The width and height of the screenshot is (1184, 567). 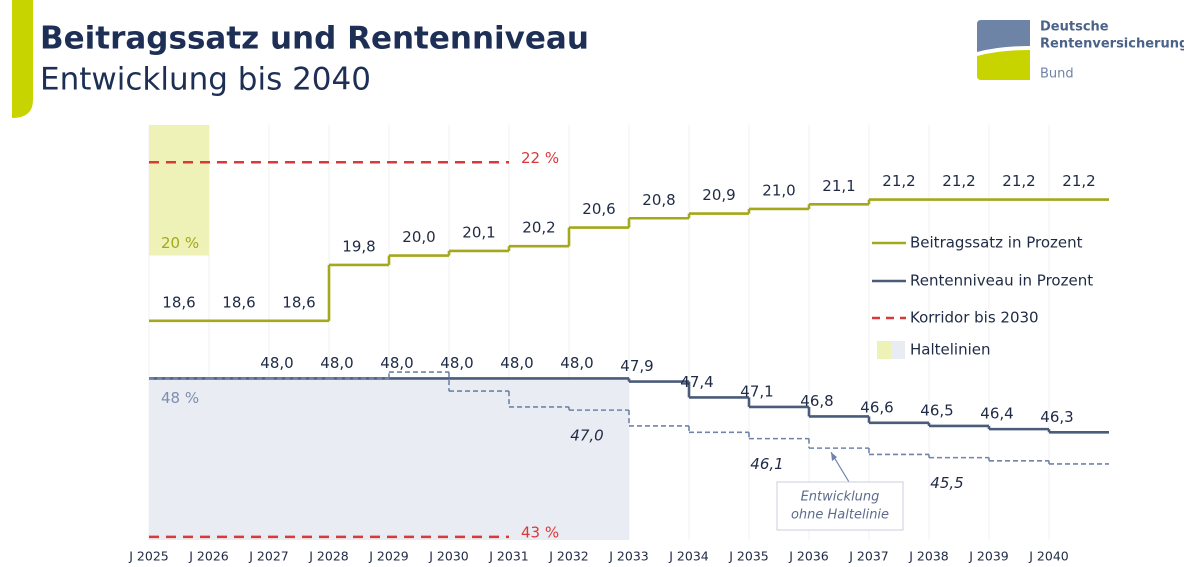 I want to click on x-tick-label: J 2029, so click(x=388, y=556).